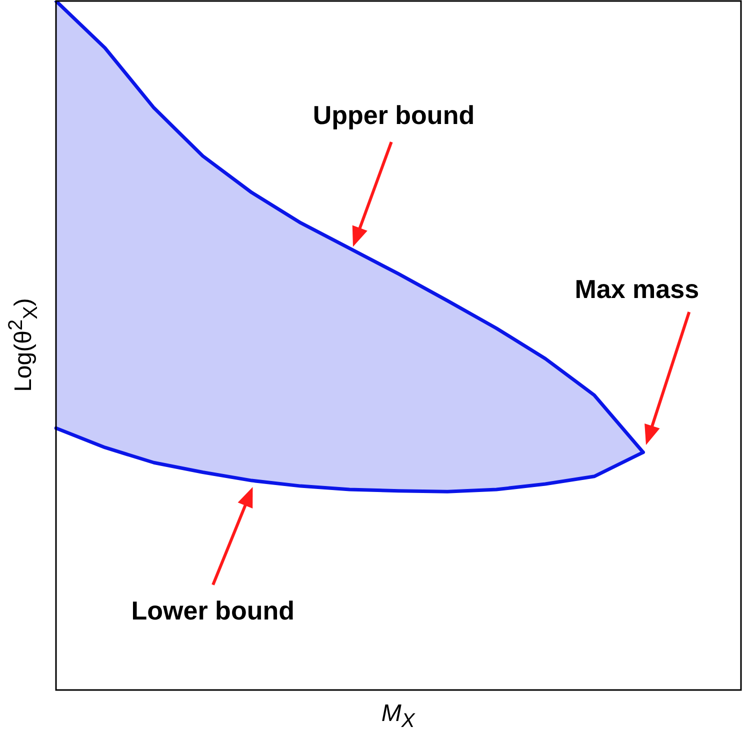 This screenshot has width=750, height=744. Describe the element at coordinates (637, 289) in the screenshot. I see `annotation: Max mass` at that location.